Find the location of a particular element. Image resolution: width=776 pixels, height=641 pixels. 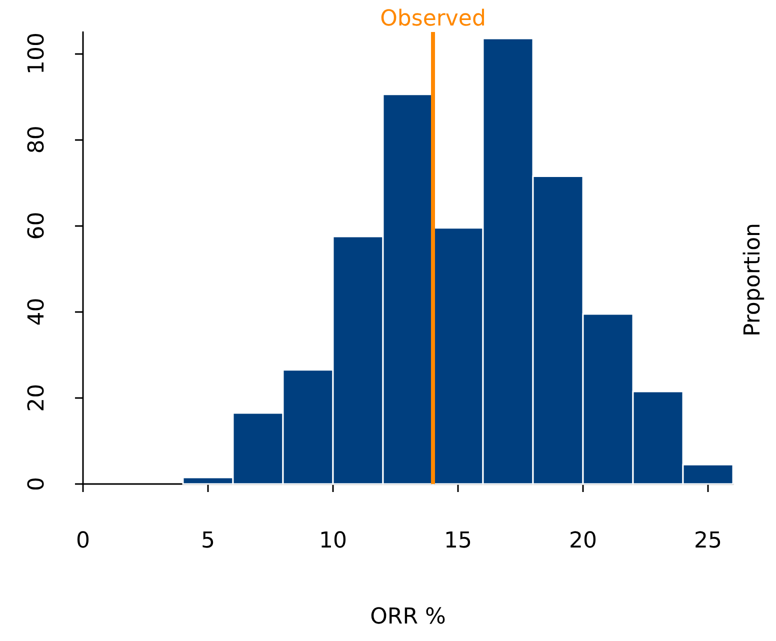

x-tick-label: 15 is located at coordinates (458, 541).